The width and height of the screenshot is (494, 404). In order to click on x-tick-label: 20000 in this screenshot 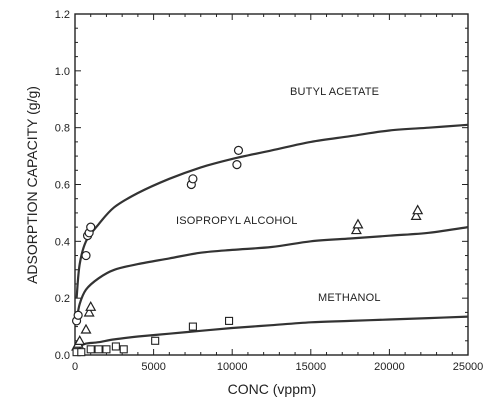, I will do `click(389, 367)`.